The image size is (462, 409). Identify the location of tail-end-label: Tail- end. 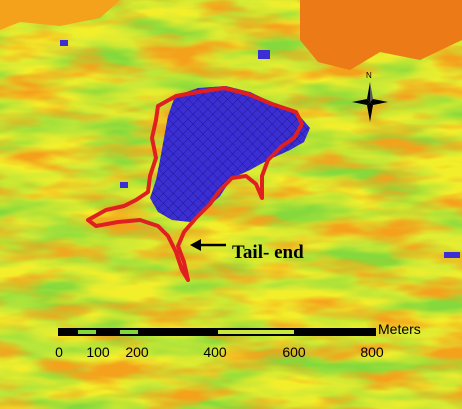
(268, 252).